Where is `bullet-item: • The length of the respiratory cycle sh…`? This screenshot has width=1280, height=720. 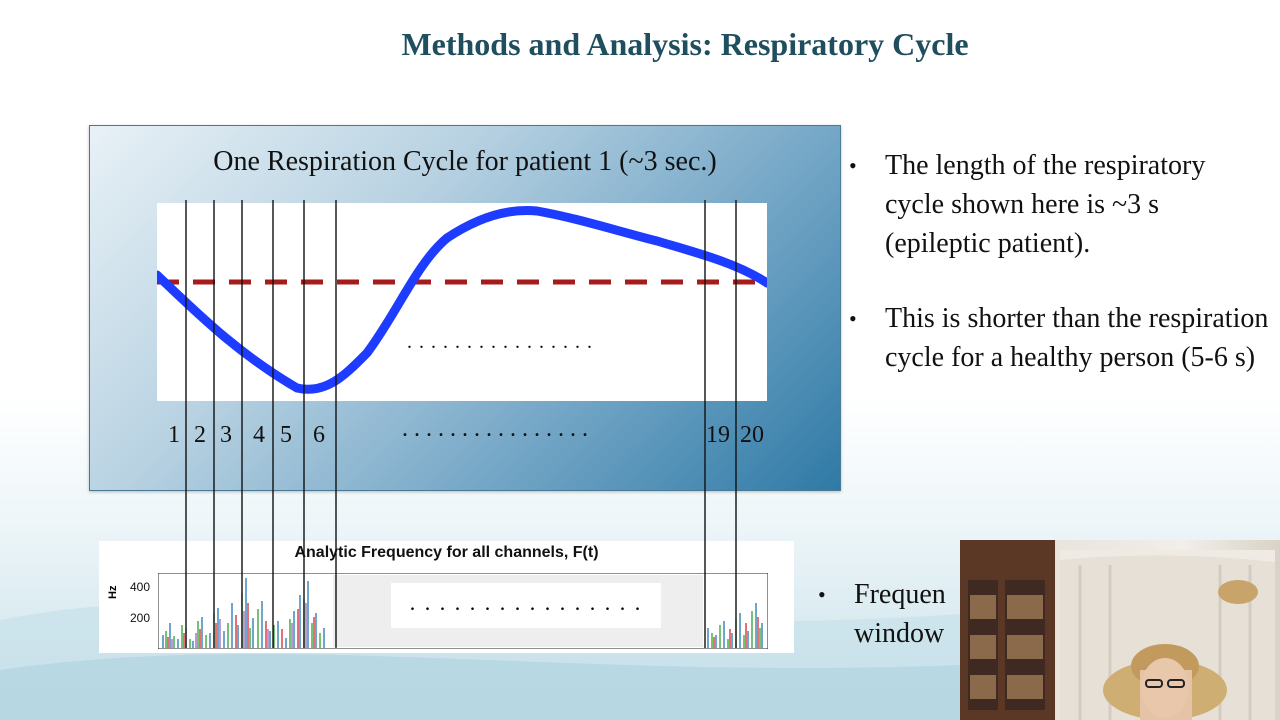
bullet-item: • The length of the respiratory cycle sh… is located at coordinates (1059, 204).